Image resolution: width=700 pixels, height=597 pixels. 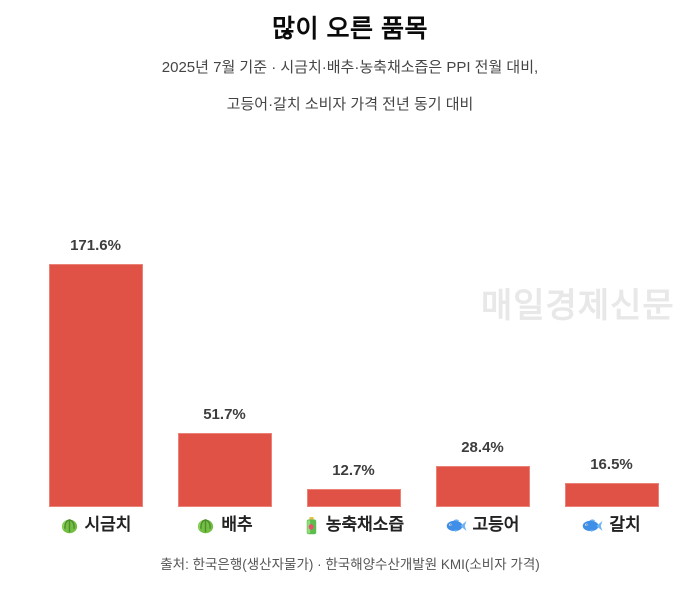 What do you see at coordinates (482, 447) in the screenshot?
I see `bar-value-label: 28.4%` at bounding box center [482, 447].